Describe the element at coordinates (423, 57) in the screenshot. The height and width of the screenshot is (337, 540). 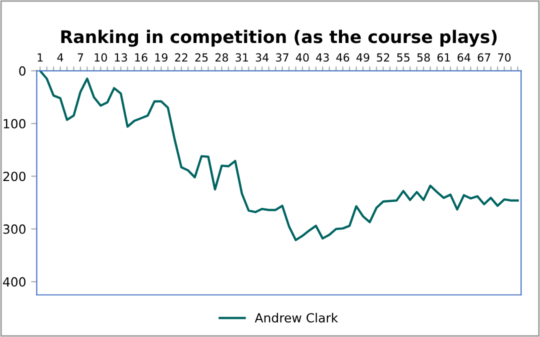
I see `x-tick-label: 58` at that location.